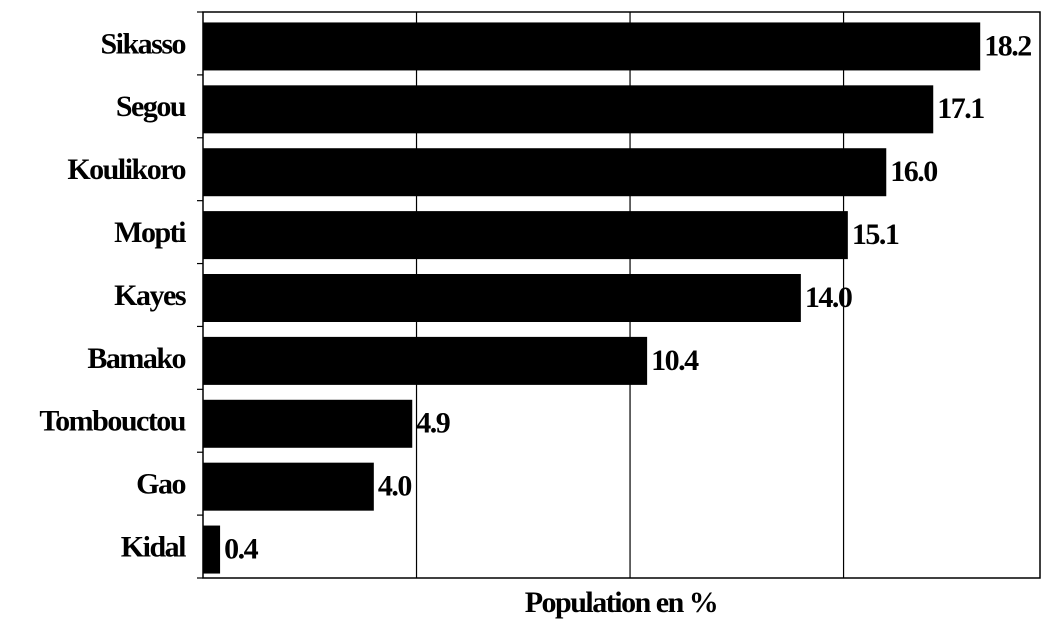 The image size is (1049, 627). What do you see at coordinates (136, 358) in the screenshot?
I see `y-tick-label: Bamako` at bounding box center [136, 358].